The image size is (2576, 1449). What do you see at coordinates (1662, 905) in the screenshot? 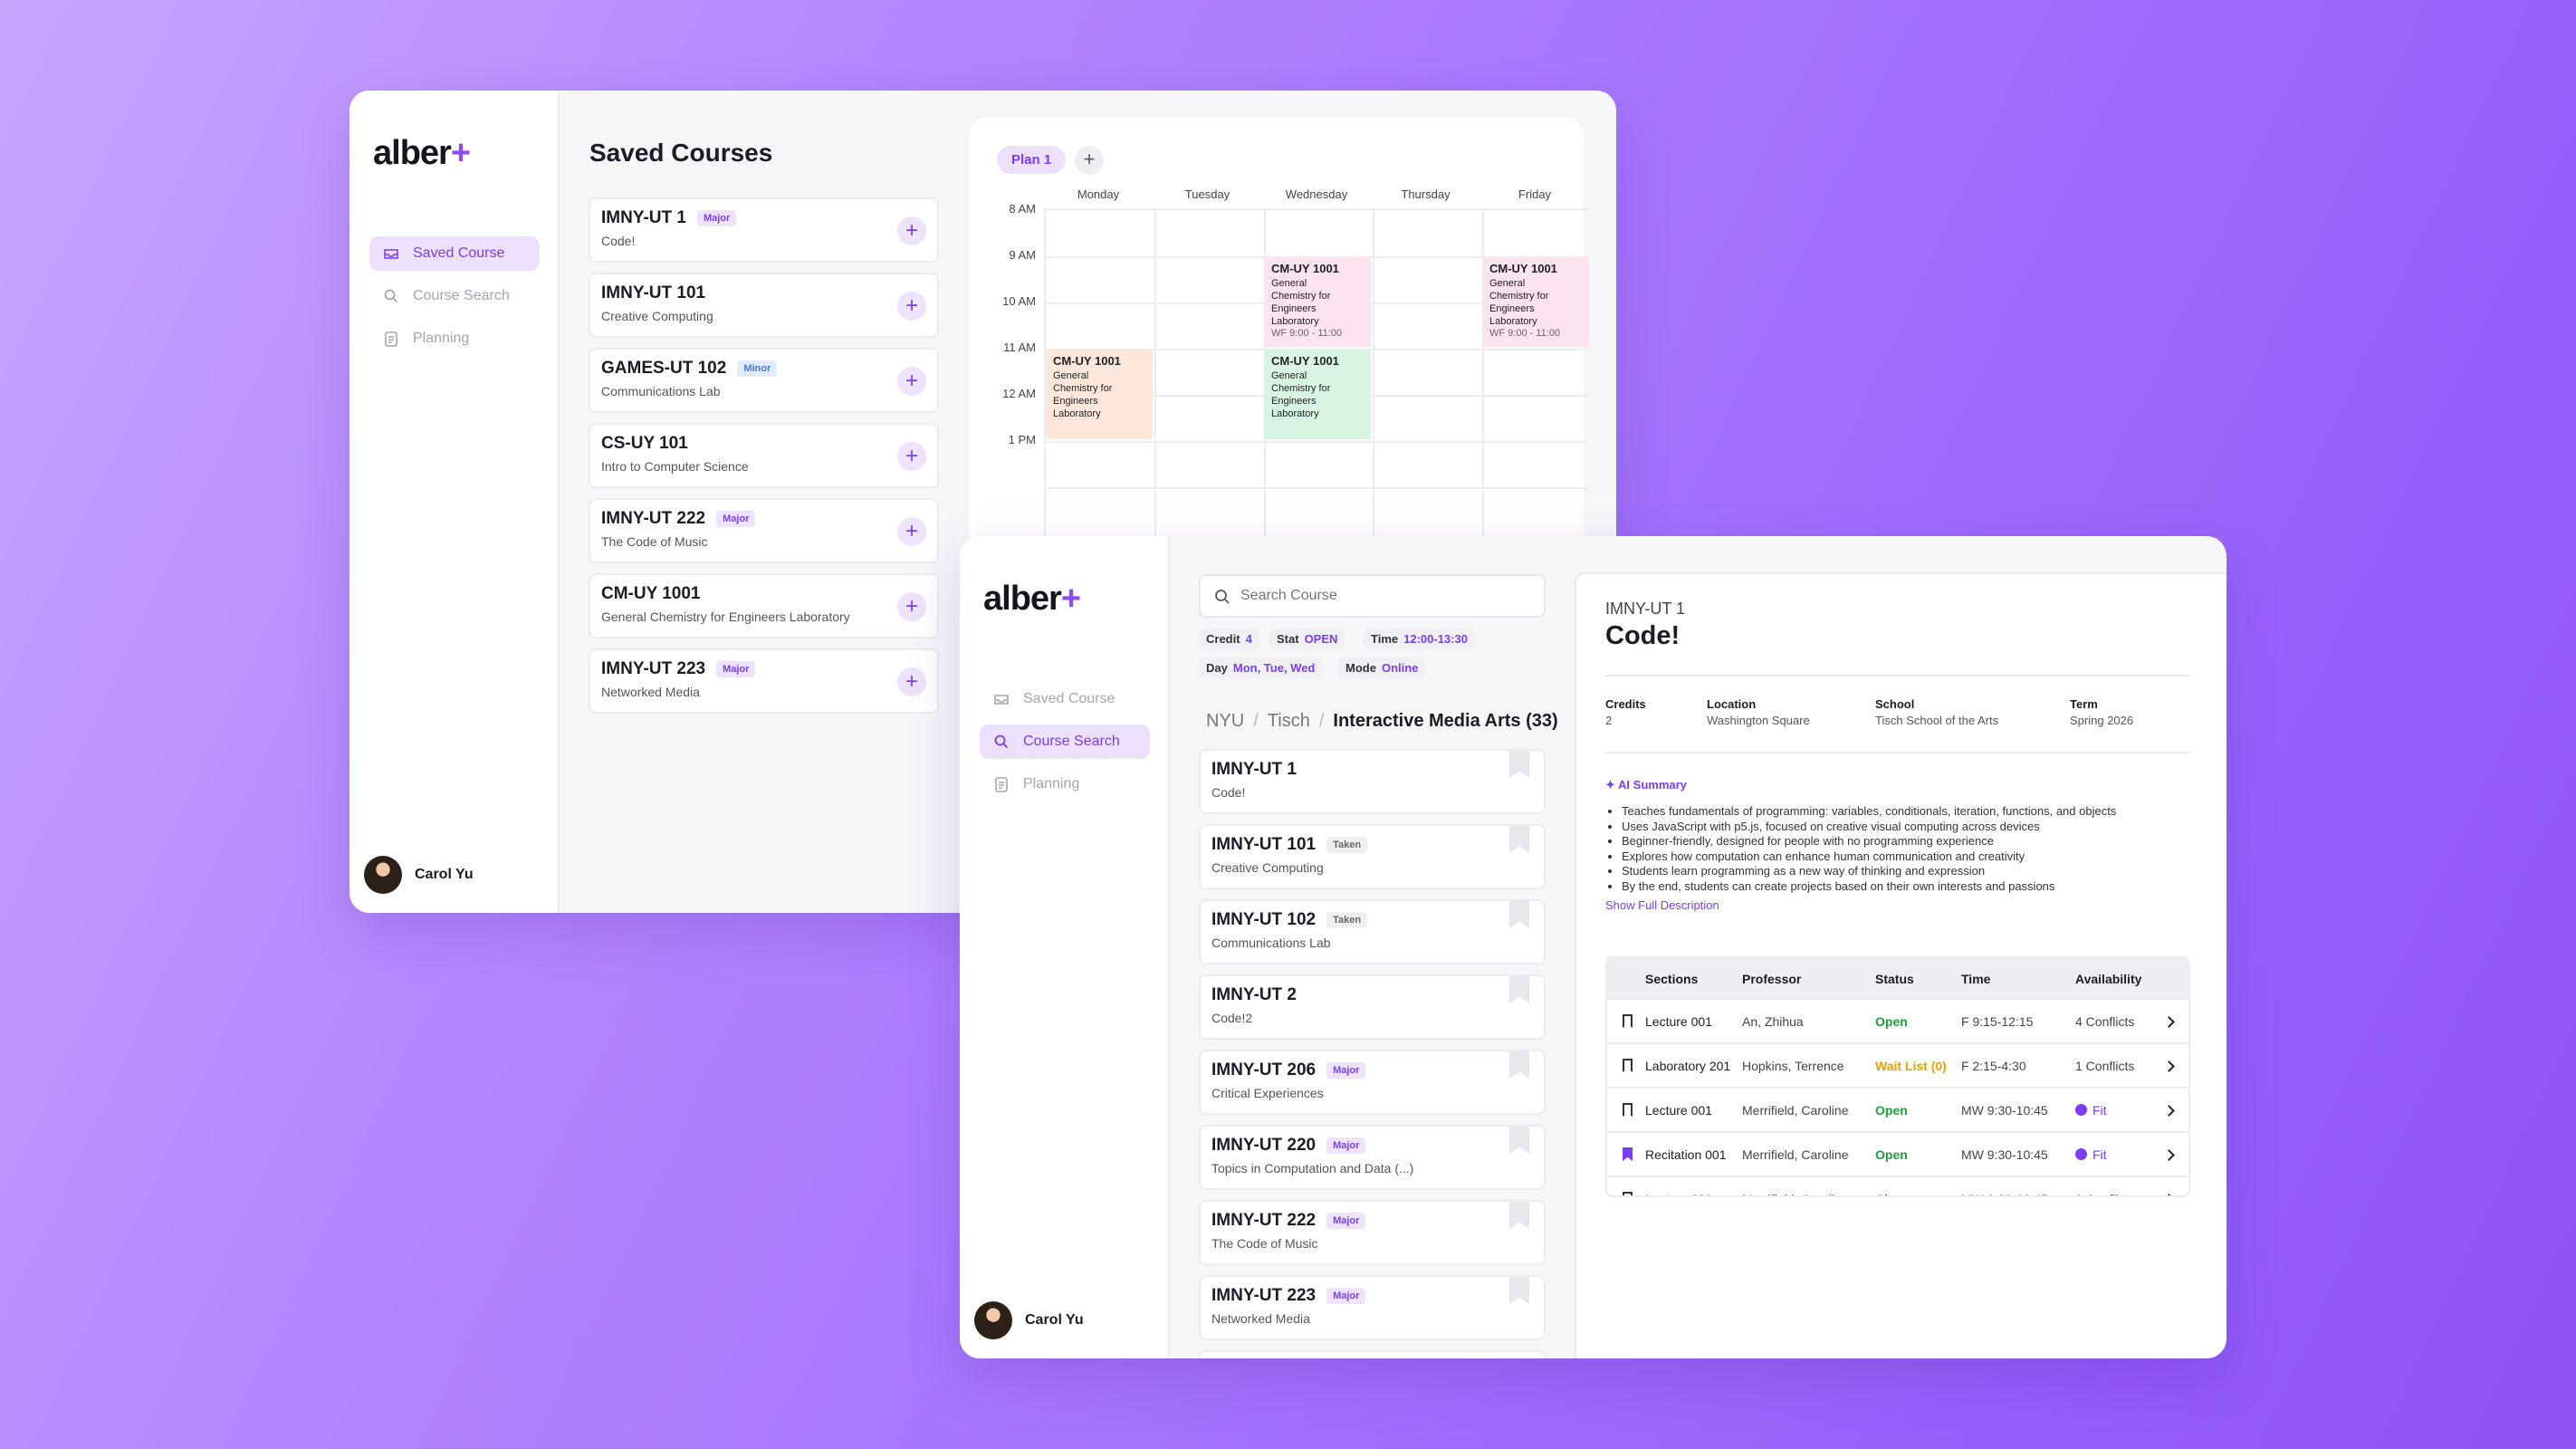
I see `show-full-description-link: Show Full Description` at bounding box center [1662, 905].